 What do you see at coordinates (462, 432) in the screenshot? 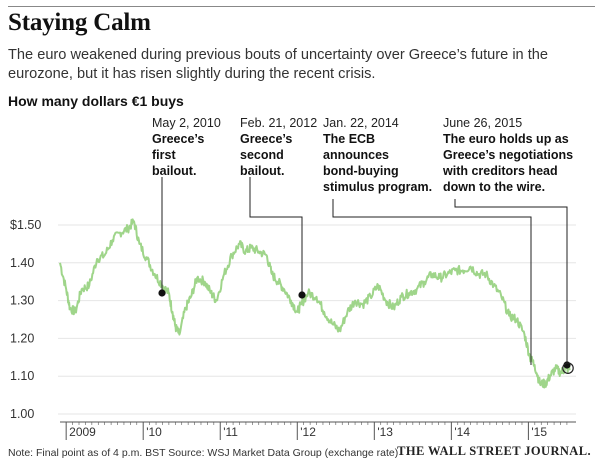
I see `x-tick-label: '14` at bounding box center [462, 432].